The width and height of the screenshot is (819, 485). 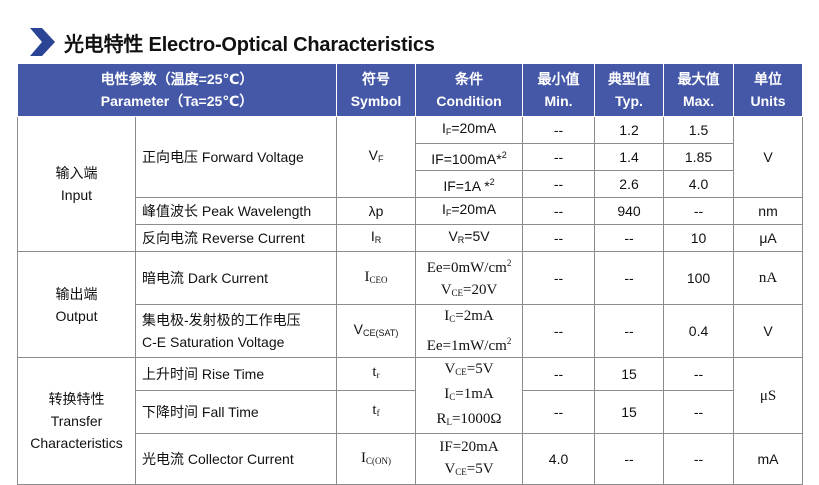 What do you see at coordinates (768, 459) in the screenshot?
I see `cell: mA` at bounding box center [768, 459].